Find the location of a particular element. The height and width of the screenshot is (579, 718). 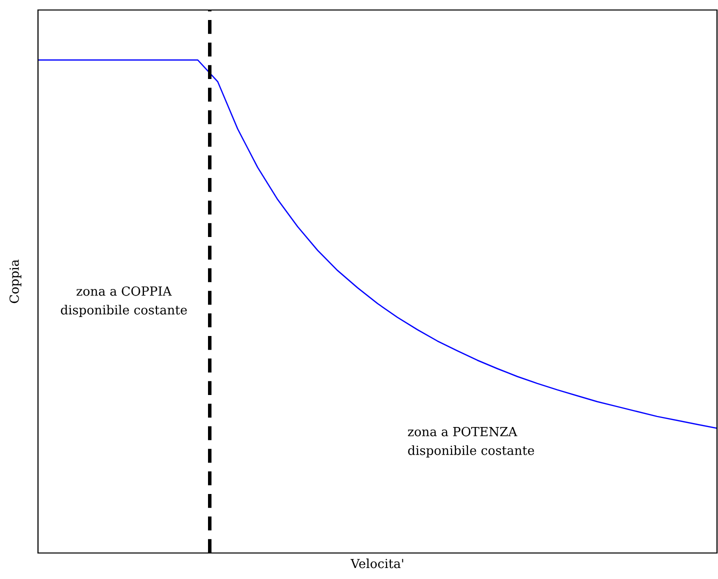

annotation: zona a COPPIA disponibile costante is located at coordinates (123, 301).